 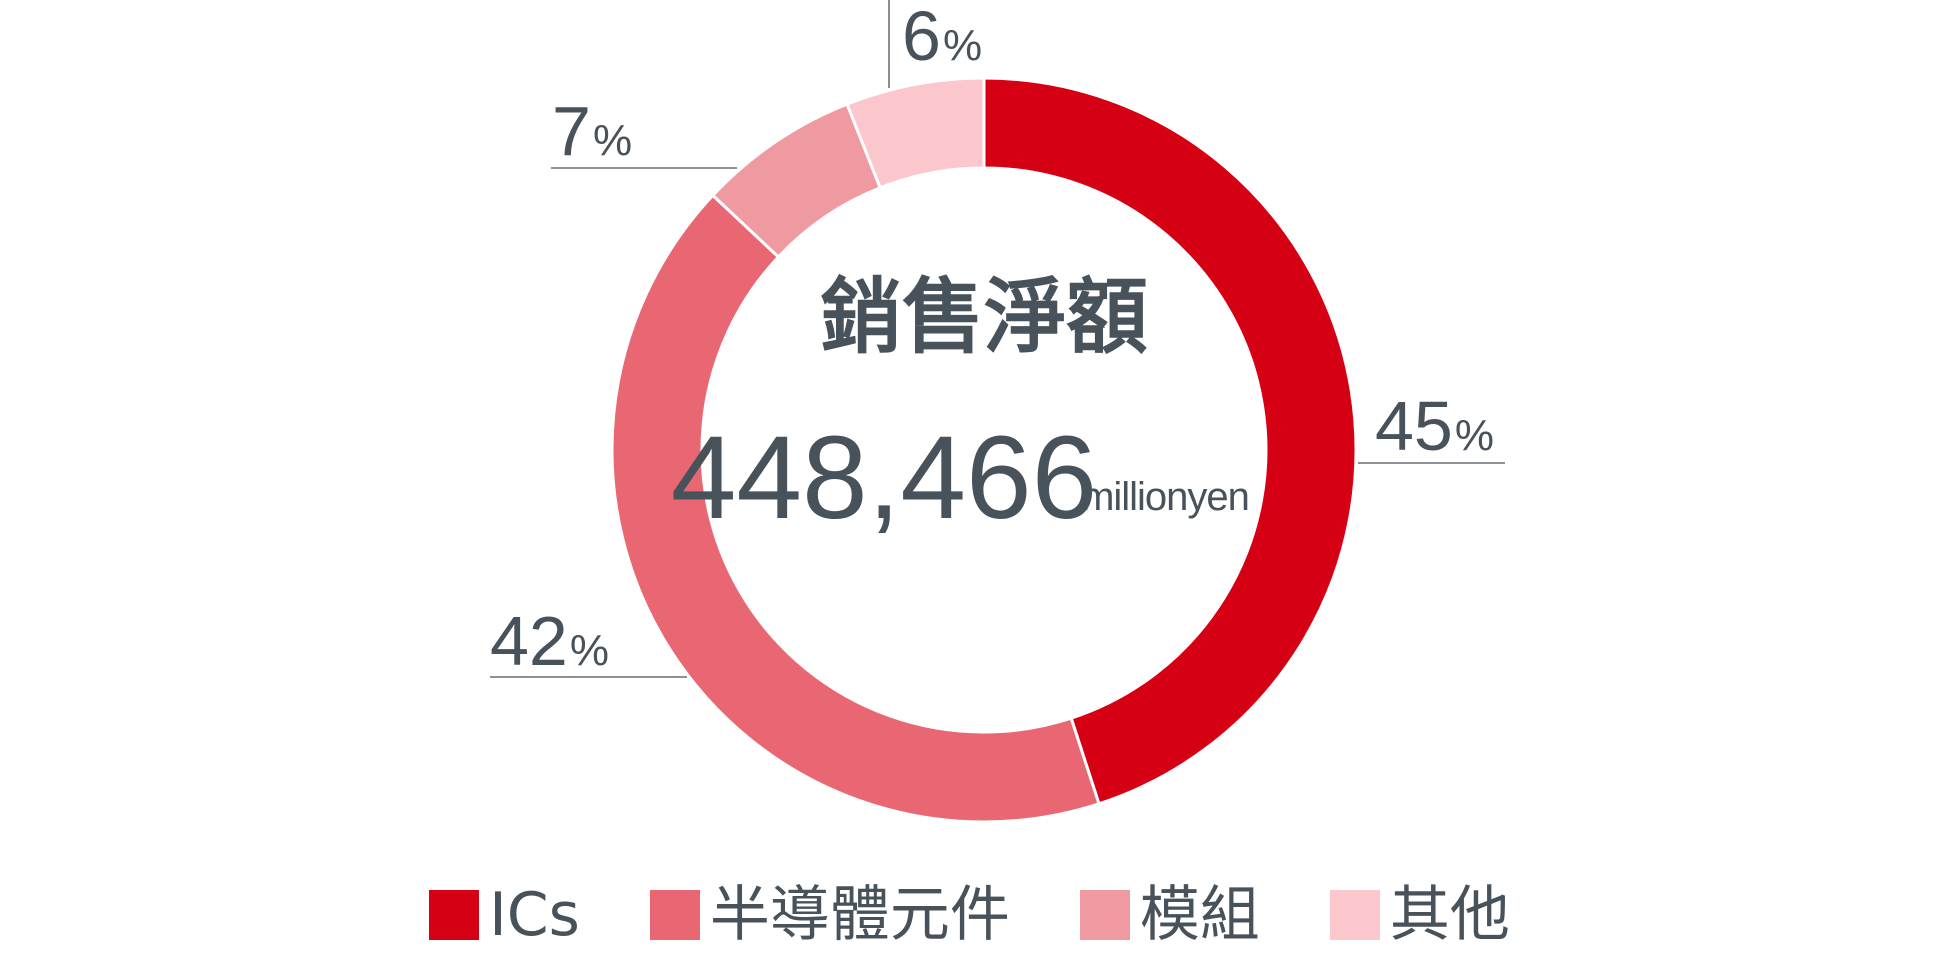 What do you see at coordinates (984, 317) in the screenshot?
I see `center-title: 銷售淨額` at bounding box center [984, 317].